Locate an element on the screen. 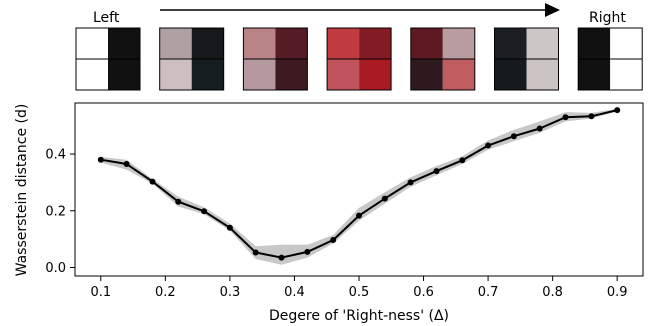  x-tick-label: 0.1 is located at coordinates (100, 292).